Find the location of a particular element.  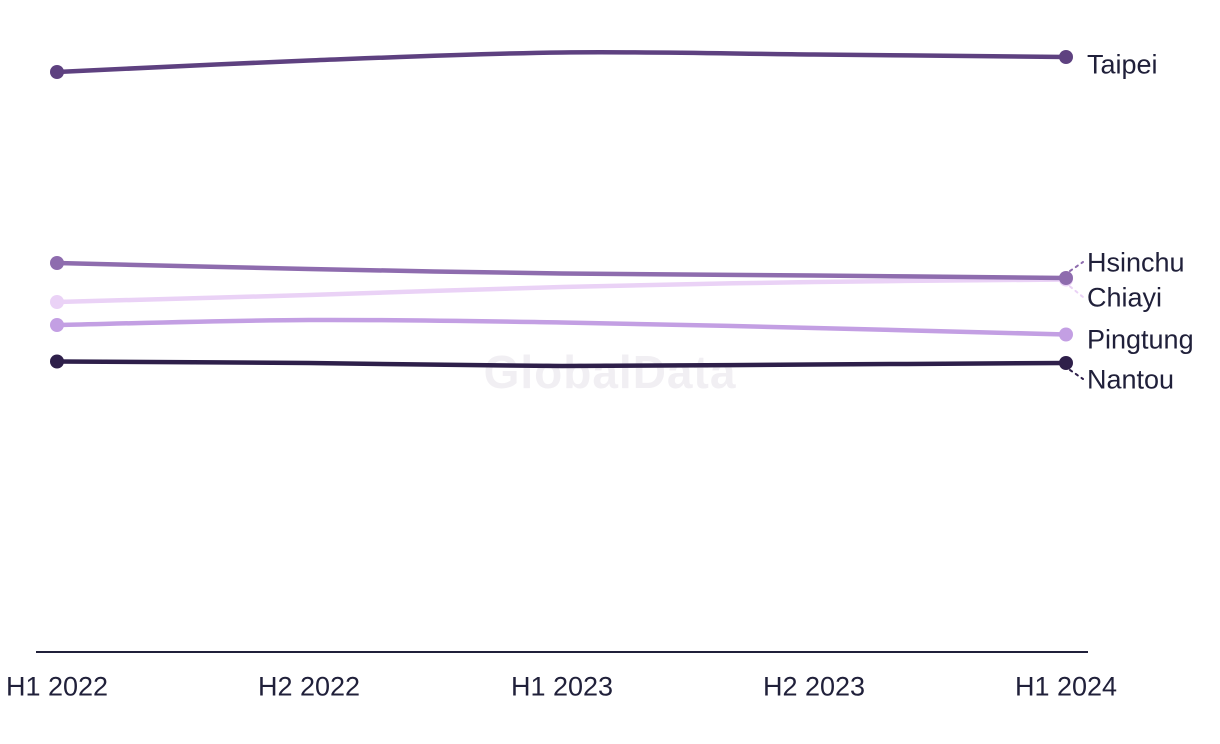

leader-line-nantou is located at coordinates (1076, 374).